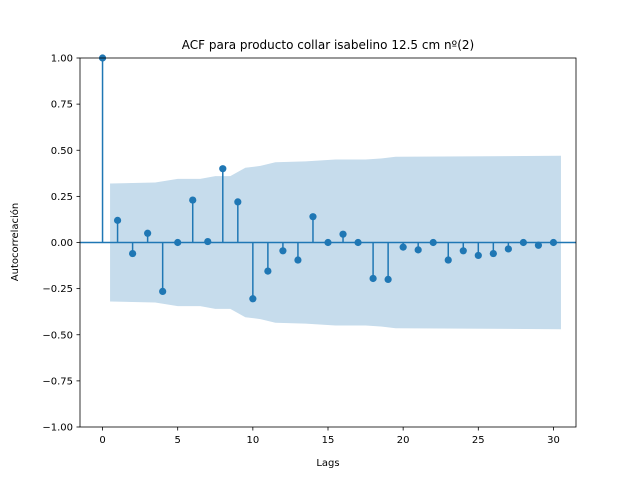 This screenshot has width=640, height=480. Describe the element at coordinates (327, 463) in the screenshot. I see `x-axis-label: Lags` at that location.